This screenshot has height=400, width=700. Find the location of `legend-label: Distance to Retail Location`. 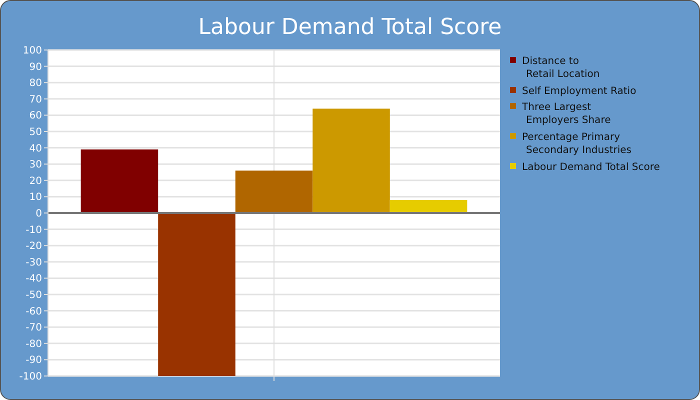

legend-label: Distance to Retail Location is located at coordinates (561, 68).